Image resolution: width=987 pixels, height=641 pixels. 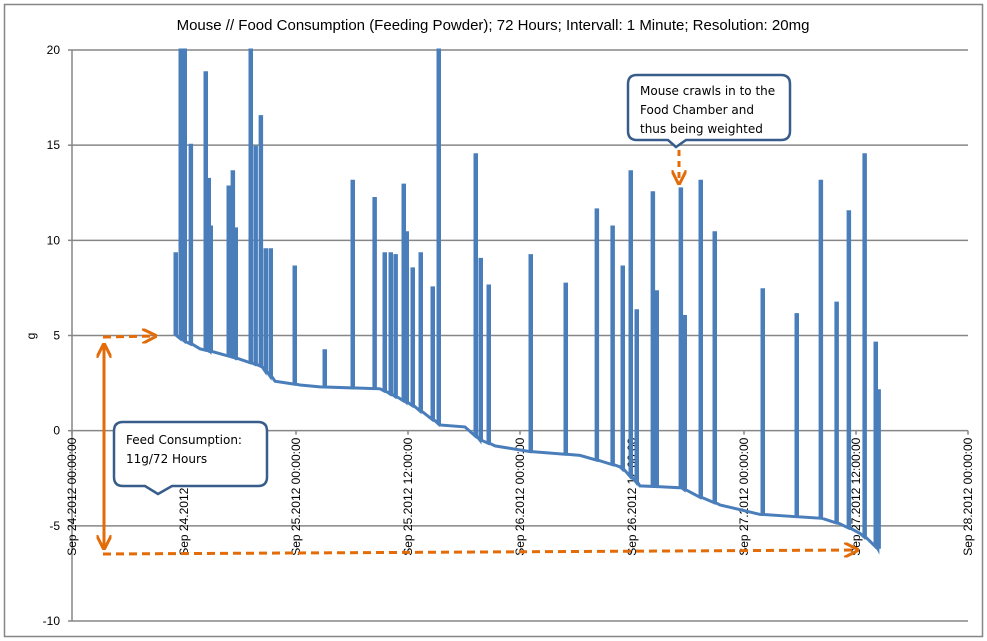 What do you see at coordinates (72, 496) in the screenshot?
I see `x-tick-label: Sep 24.2012 00:00:00` at bounding box center [72, 496].